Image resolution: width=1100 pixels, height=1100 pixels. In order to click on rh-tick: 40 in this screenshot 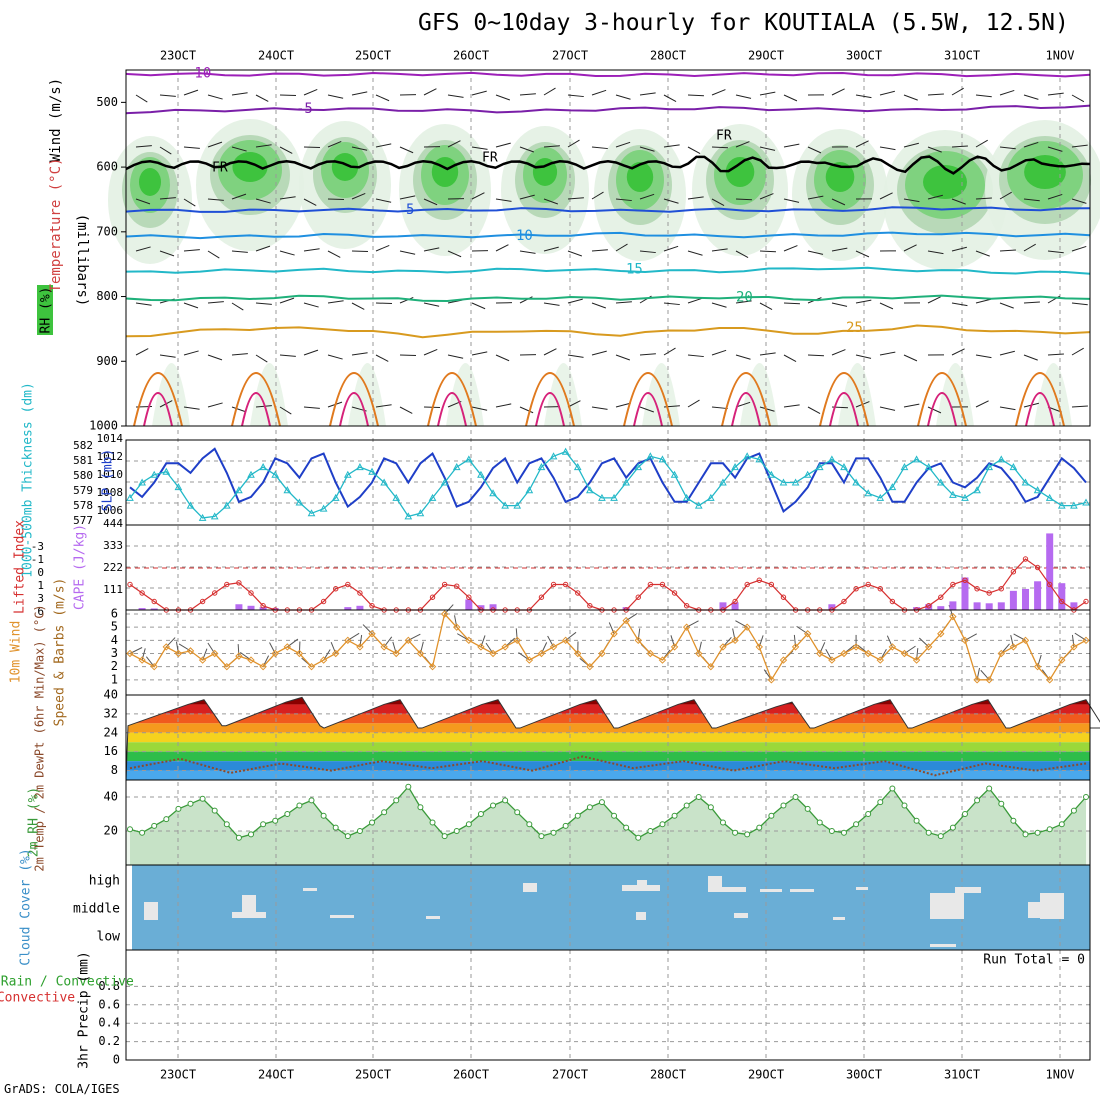, I will do `click(111, 797)`.